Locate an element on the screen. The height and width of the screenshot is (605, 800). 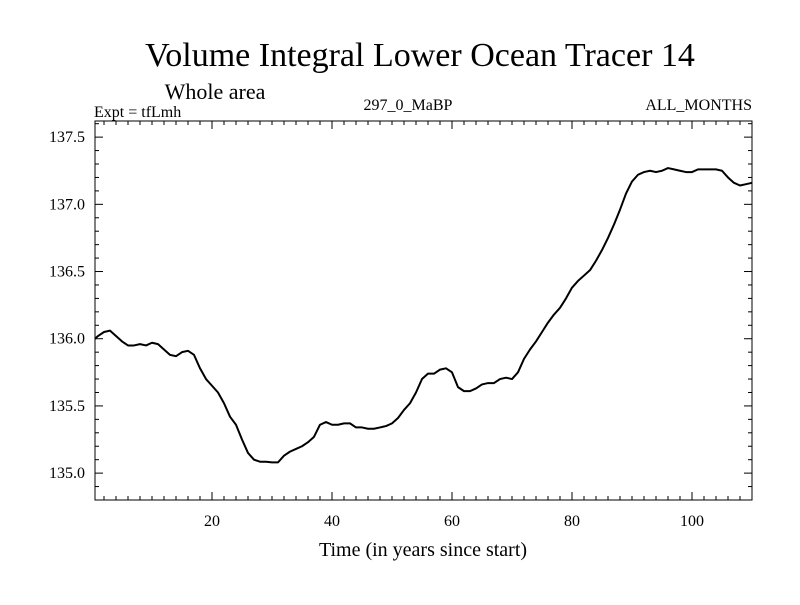
chart-subtitle: Whole area is located at coordinates (215, 91).